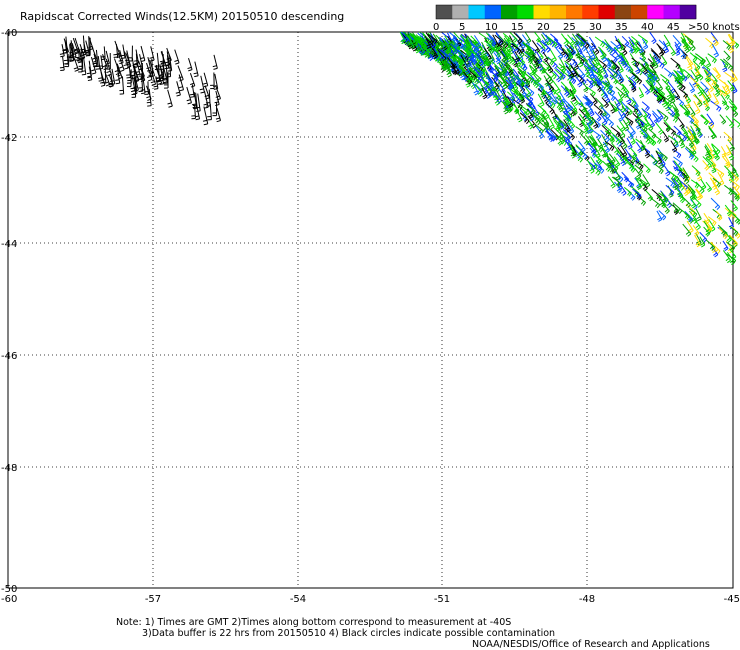  What do you see at coordinates (647, 27) in the screenshot?
I see `colorbar-label: 40` at bounding box center [647, 27].